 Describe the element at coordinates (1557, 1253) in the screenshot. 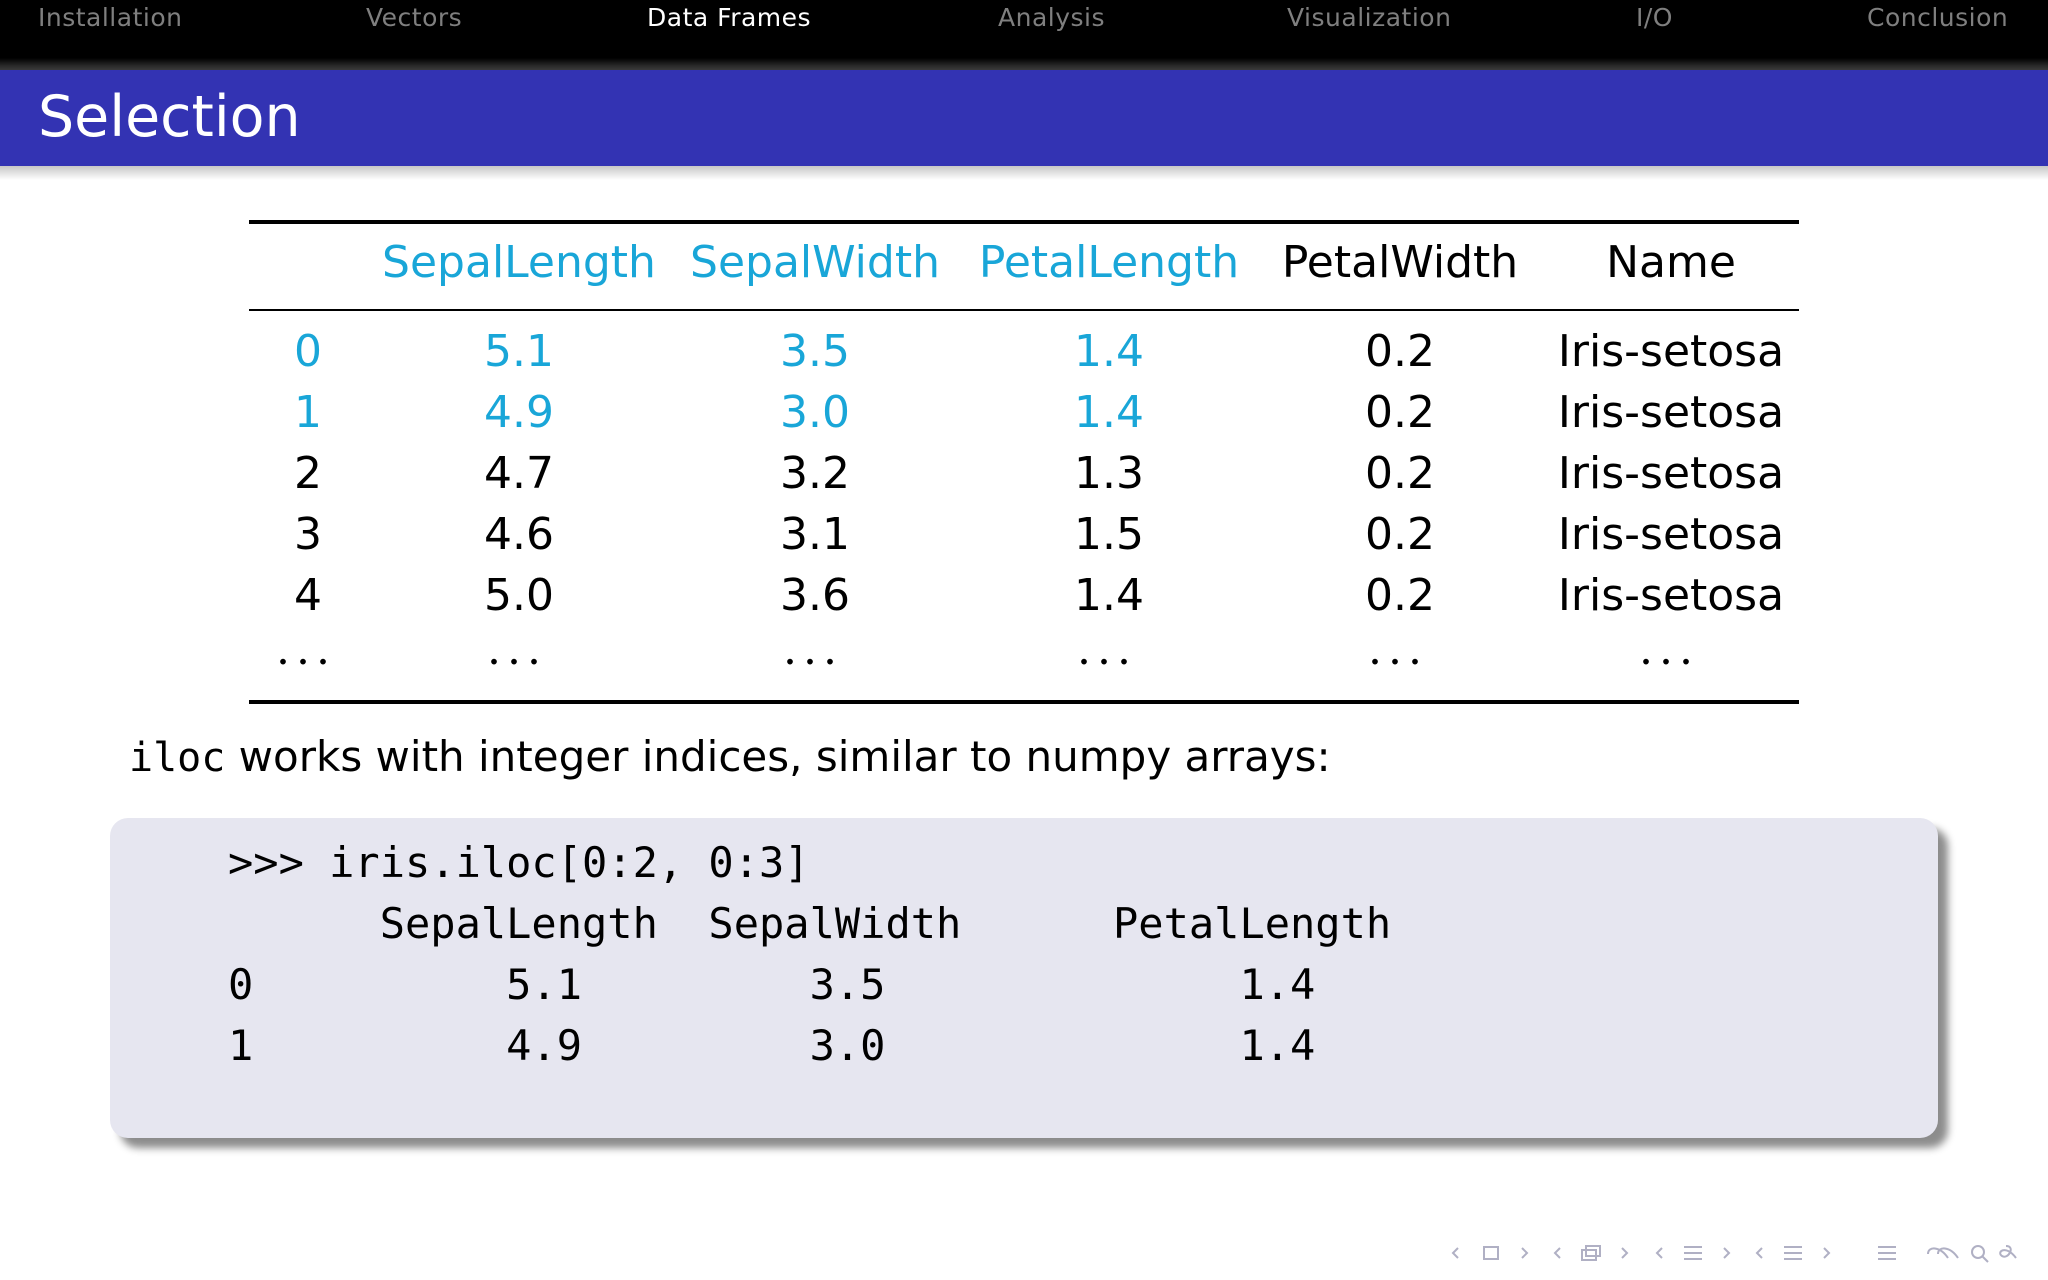

I see `prev-subsection-icon` at that location.